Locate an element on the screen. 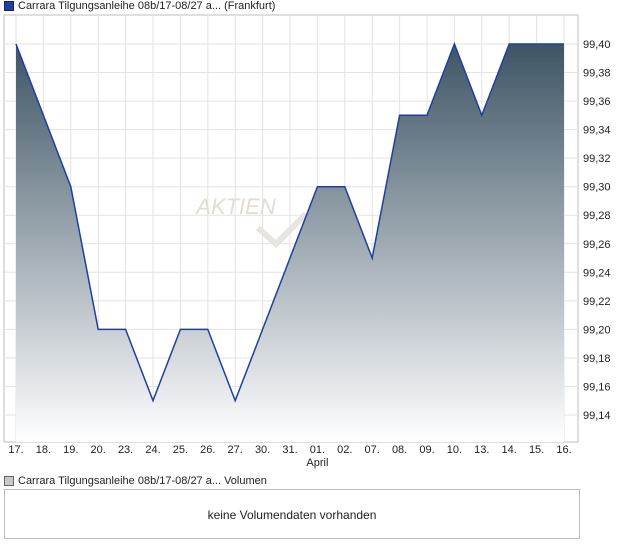  x-tick-label: 17. is located at coordinates (15, 450).